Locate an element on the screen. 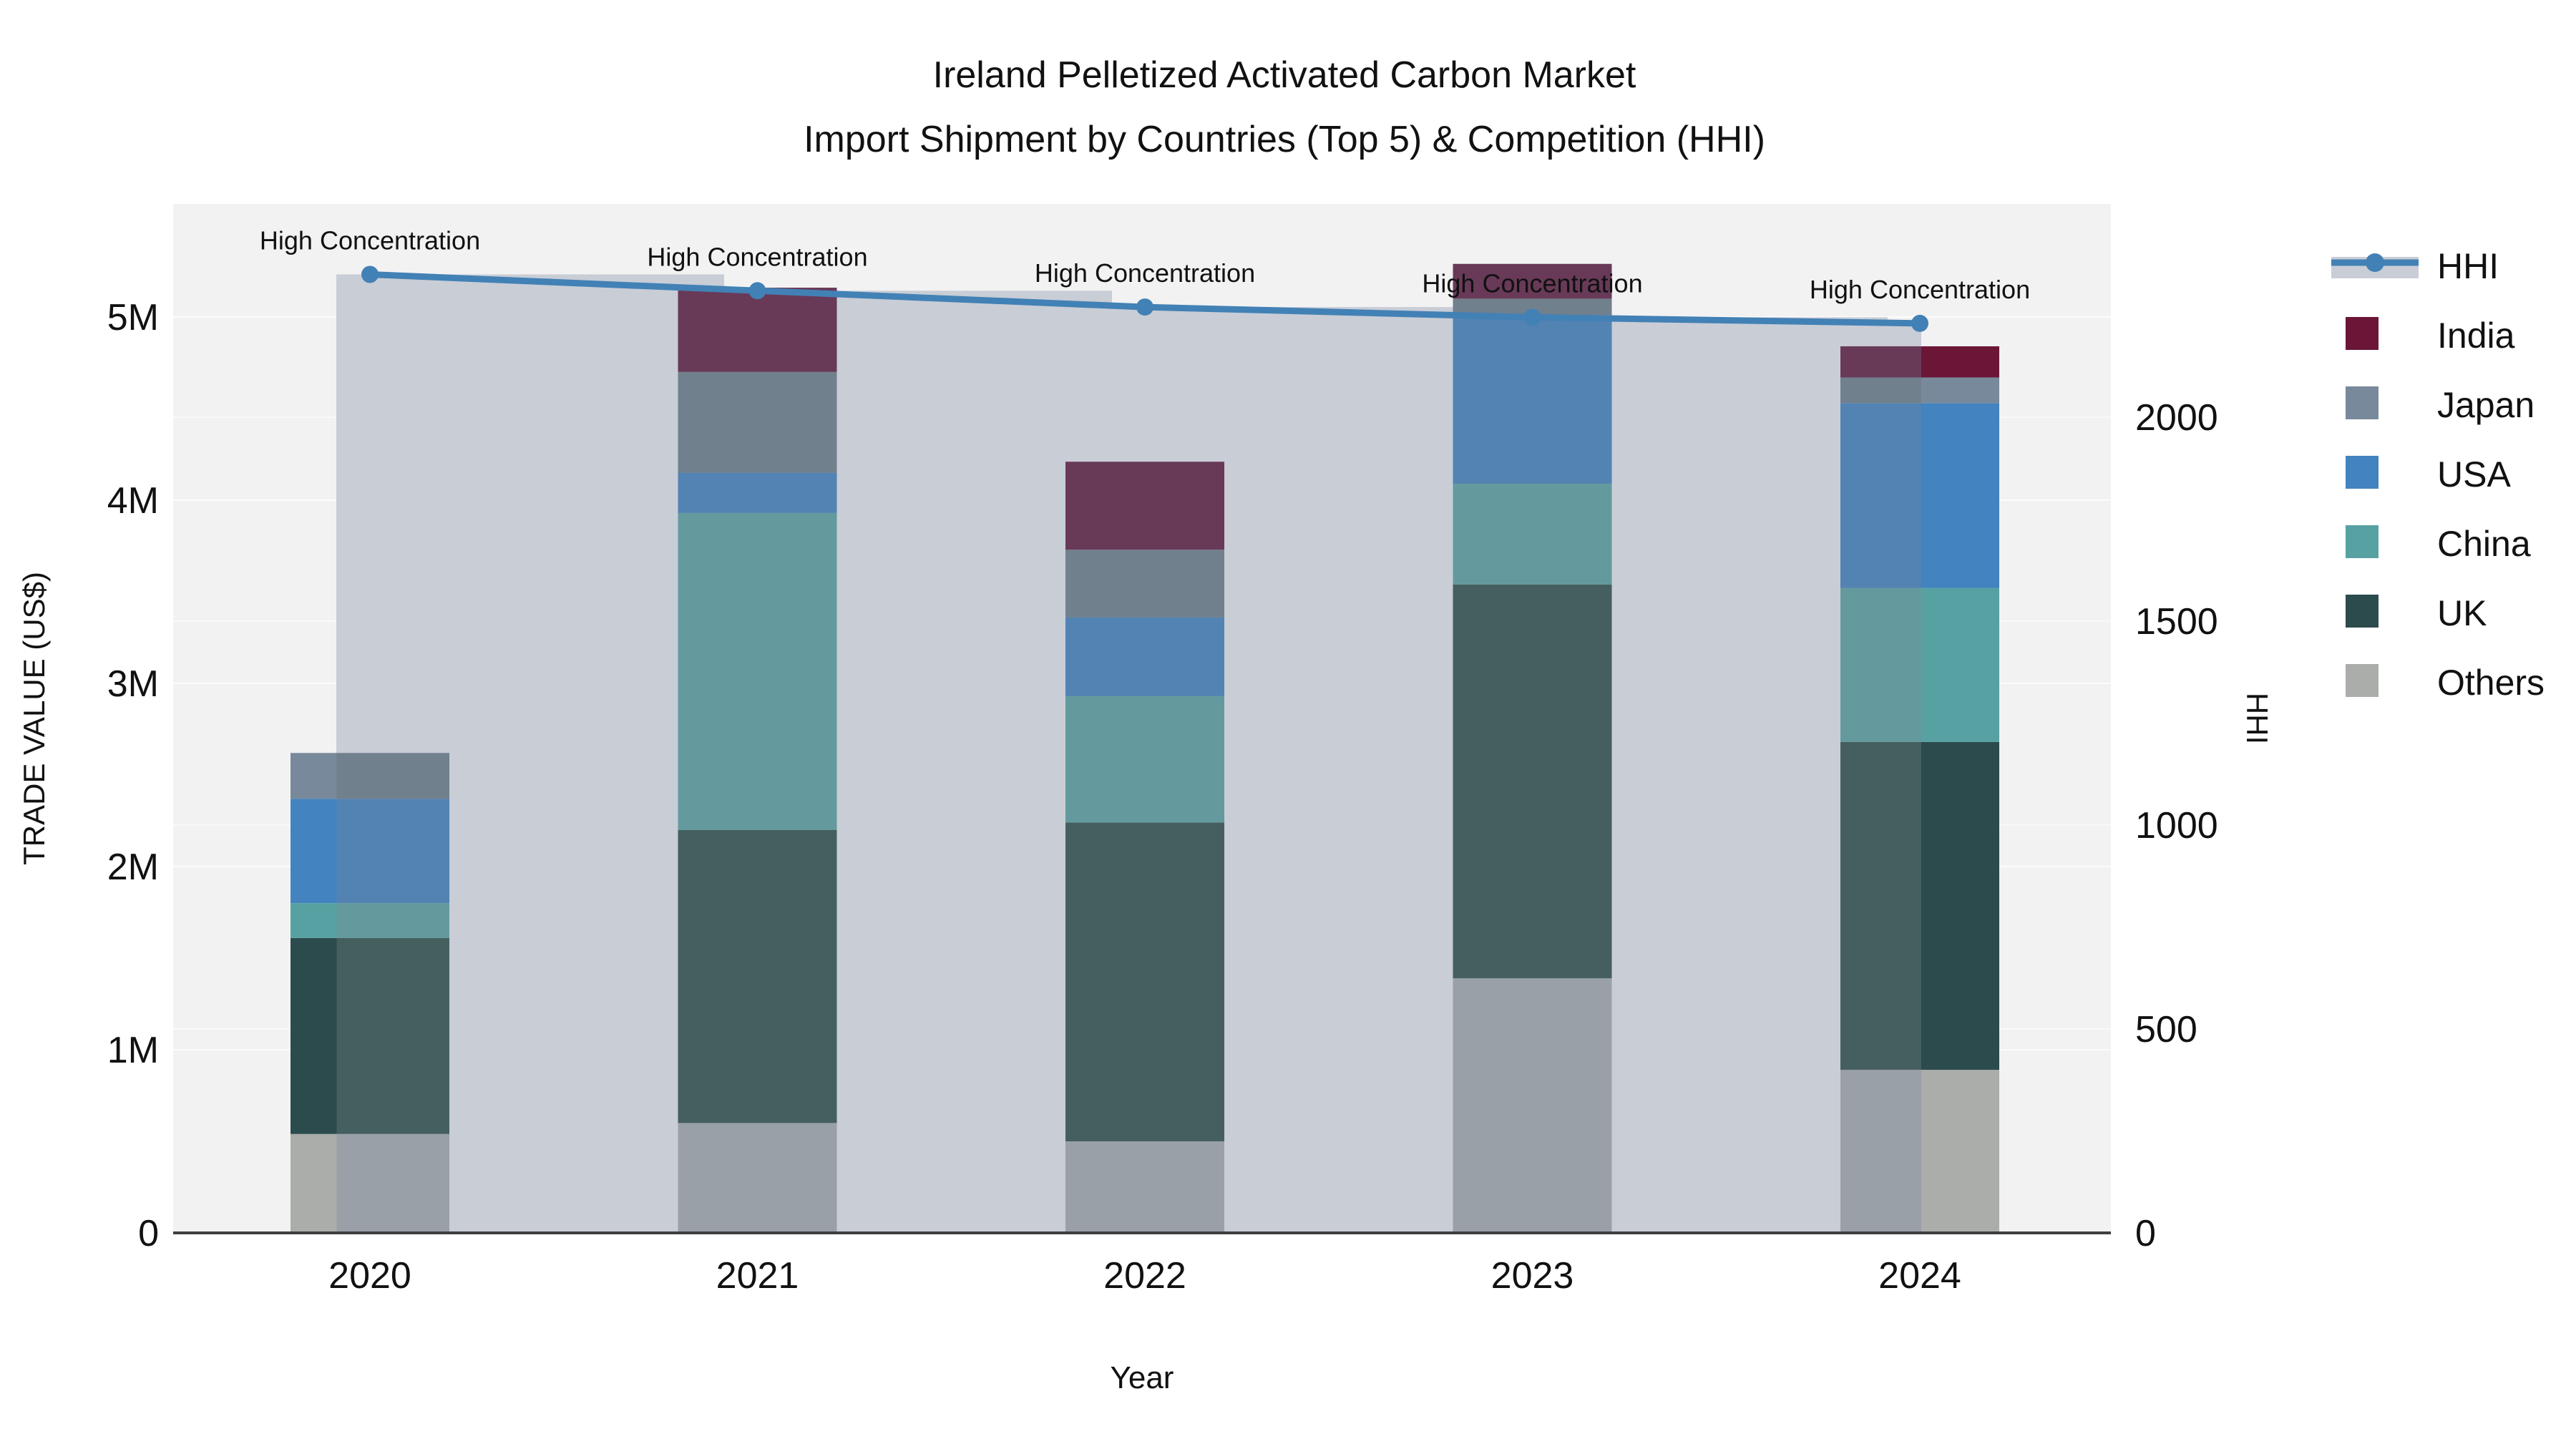 Image resolution: width=2576 pixels, height=1449 pixels. legend-label-usa: USA is located at coordinates (2474, 474).